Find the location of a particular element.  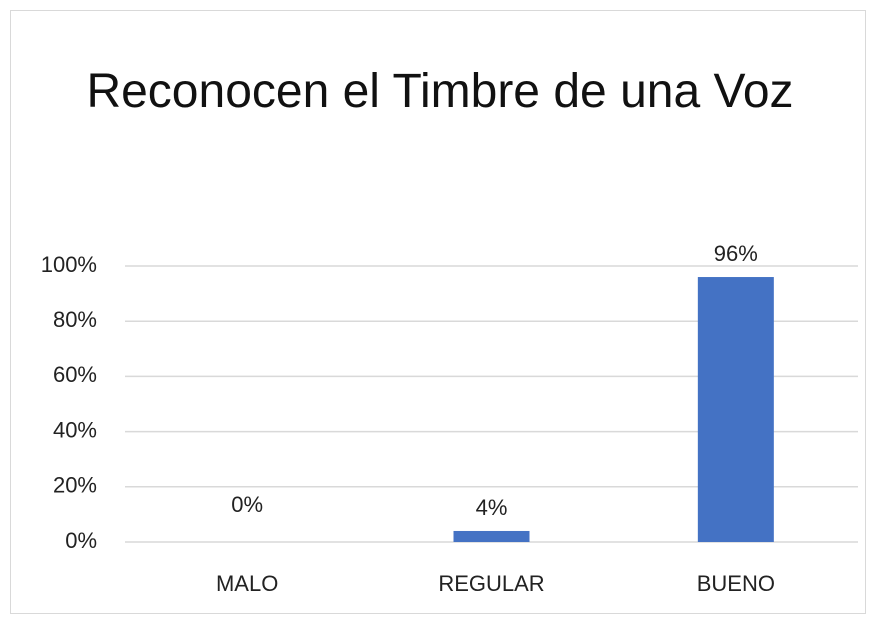

x-tick-label: REGULAR is located at coordinates (491, 583).